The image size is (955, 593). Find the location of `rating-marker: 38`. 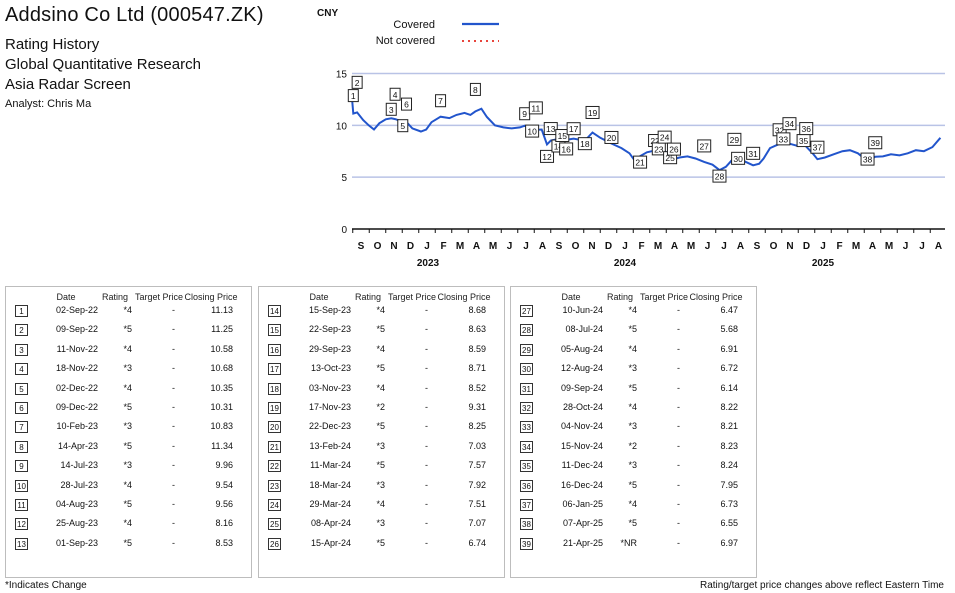

rating-marker: 38 is located at coordinates (867, 159).